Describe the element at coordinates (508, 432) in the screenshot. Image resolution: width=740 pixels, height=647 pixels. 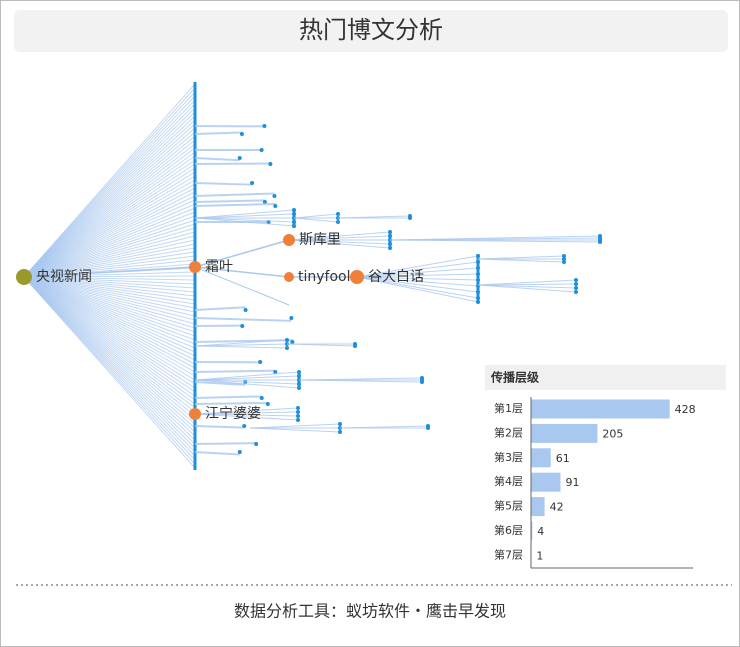
I see `y-tick-label: 第2层` at that location.